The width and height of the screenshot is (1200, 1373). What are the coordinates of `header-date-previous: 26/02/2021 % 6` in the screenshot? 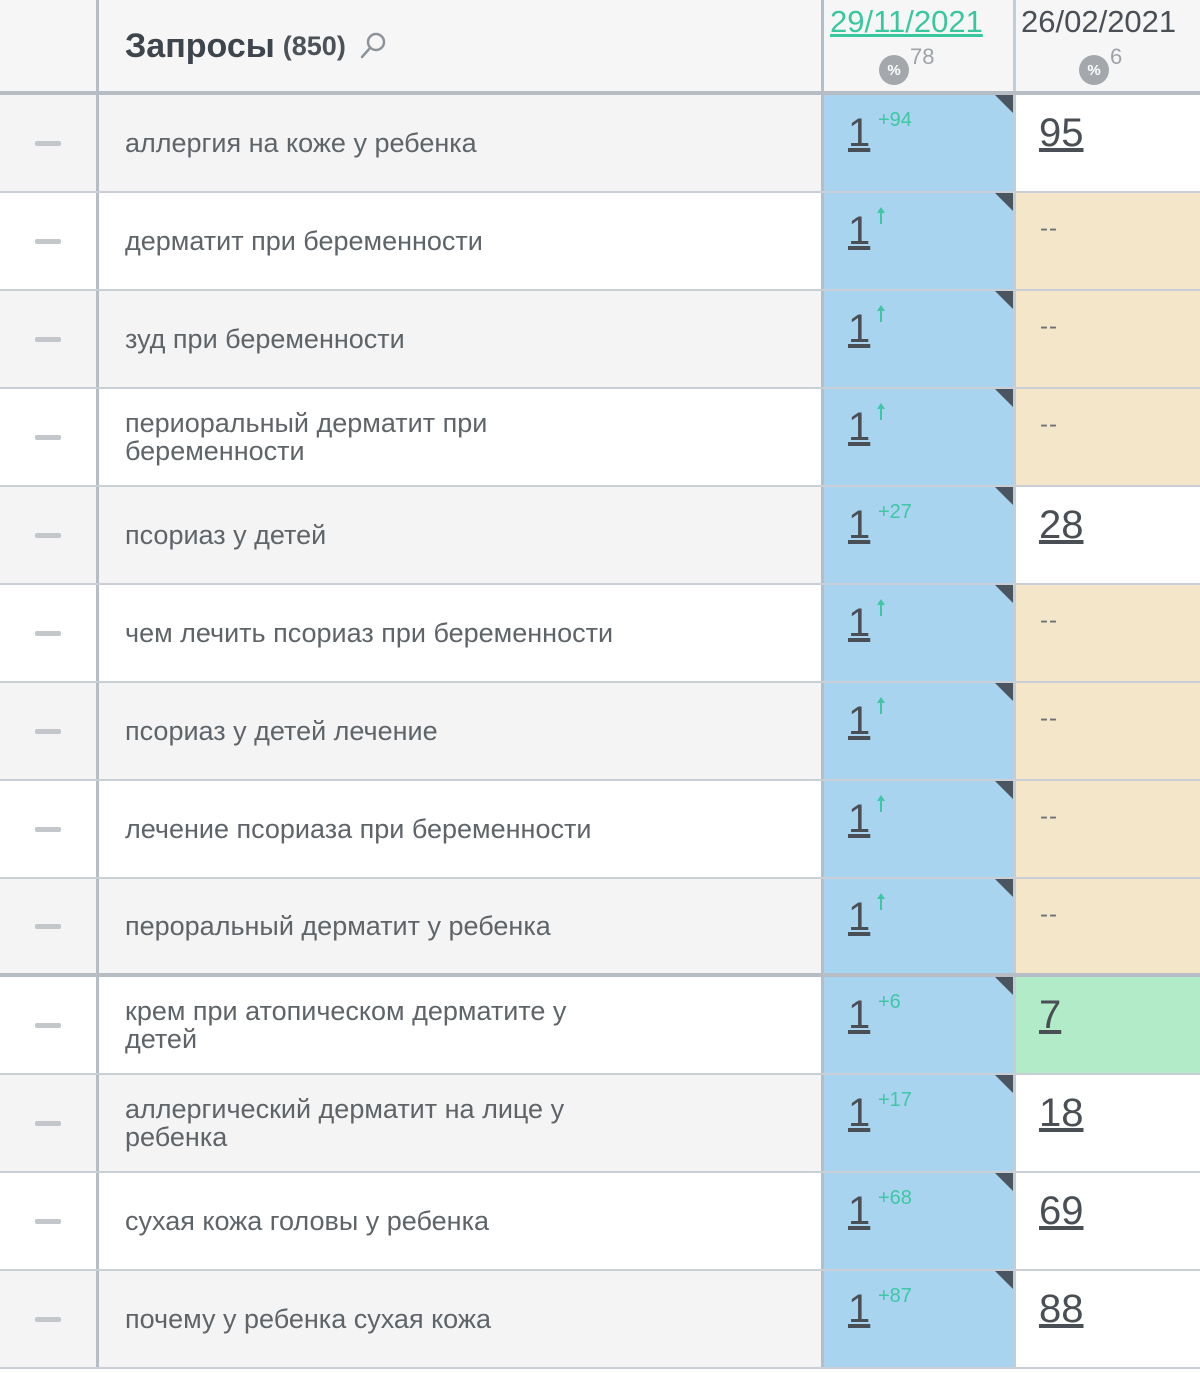 It's located at (1108, 45).